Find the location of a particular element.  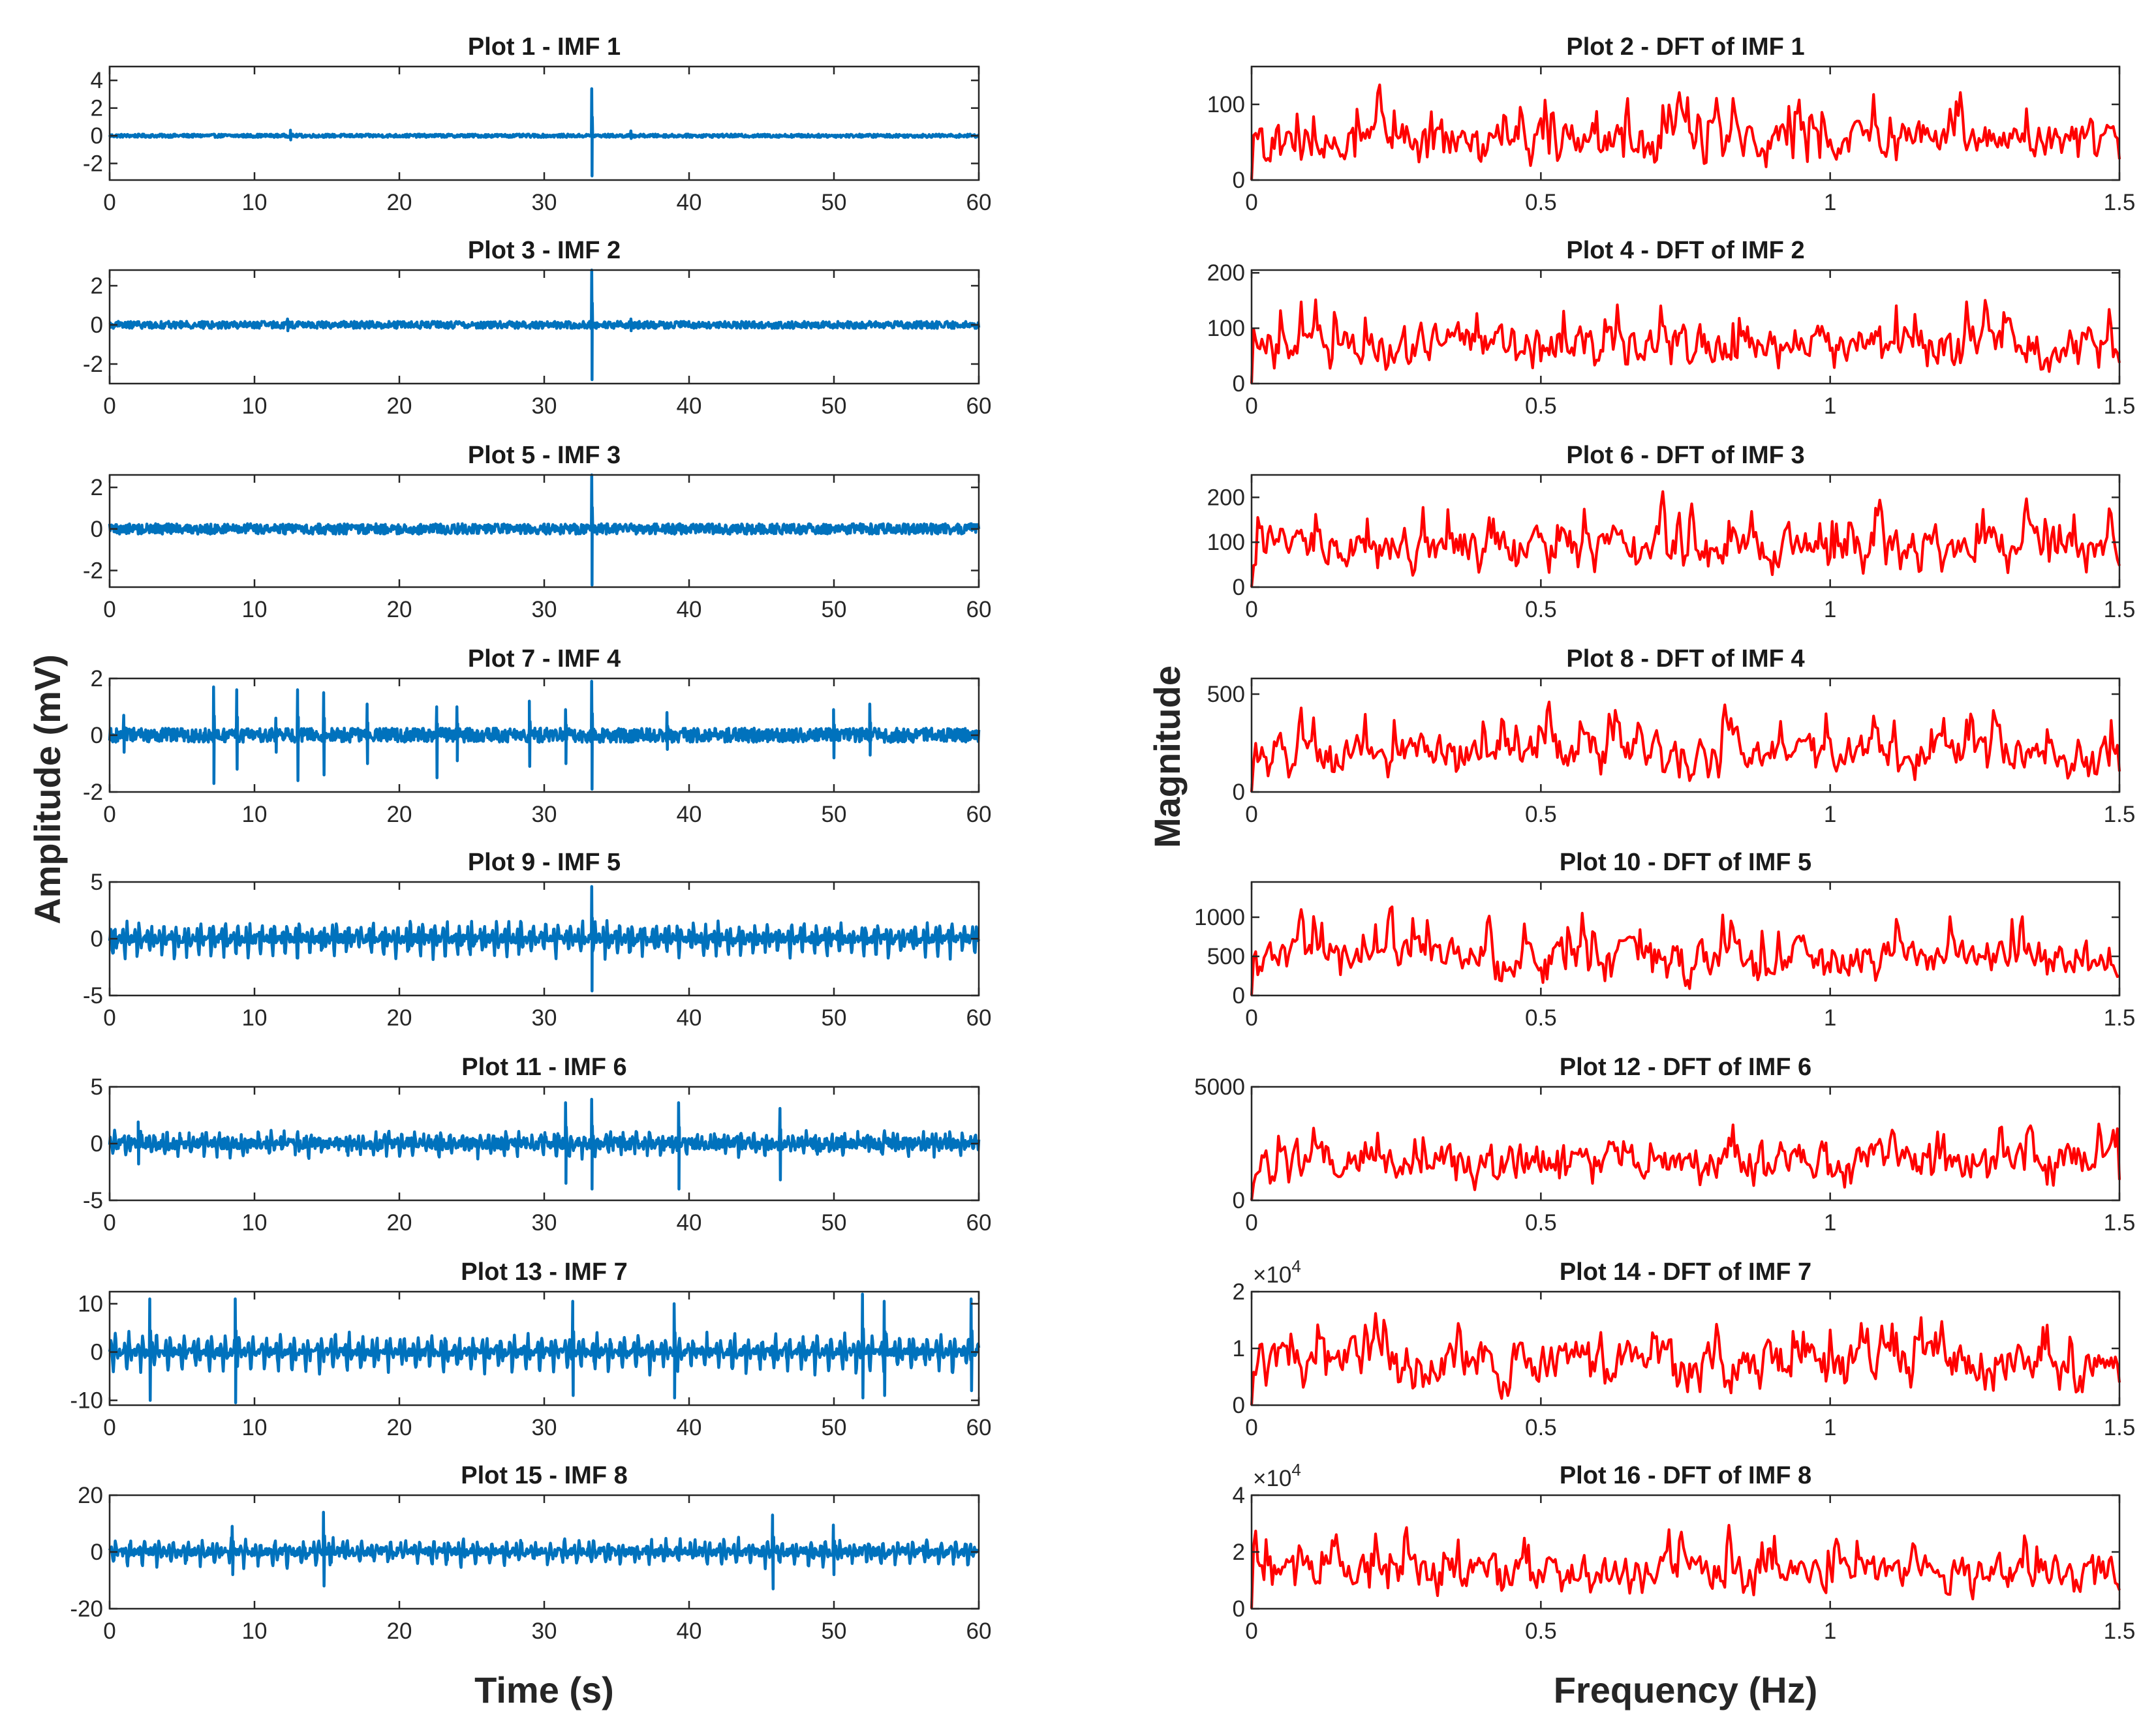

panel-6: Plot 6 - DFT of IMF 3 0 0.5 1 1.5 0 100 200 is located at coordinates (1672, 532).